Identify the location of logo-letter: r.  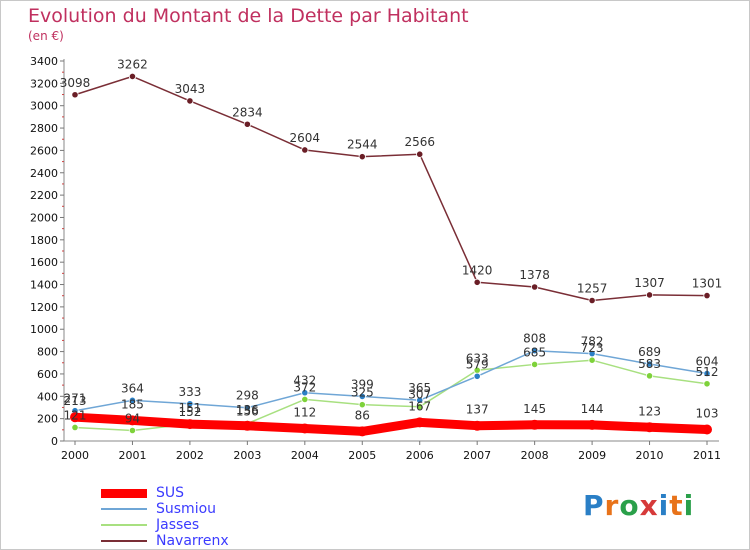
(612, 505).